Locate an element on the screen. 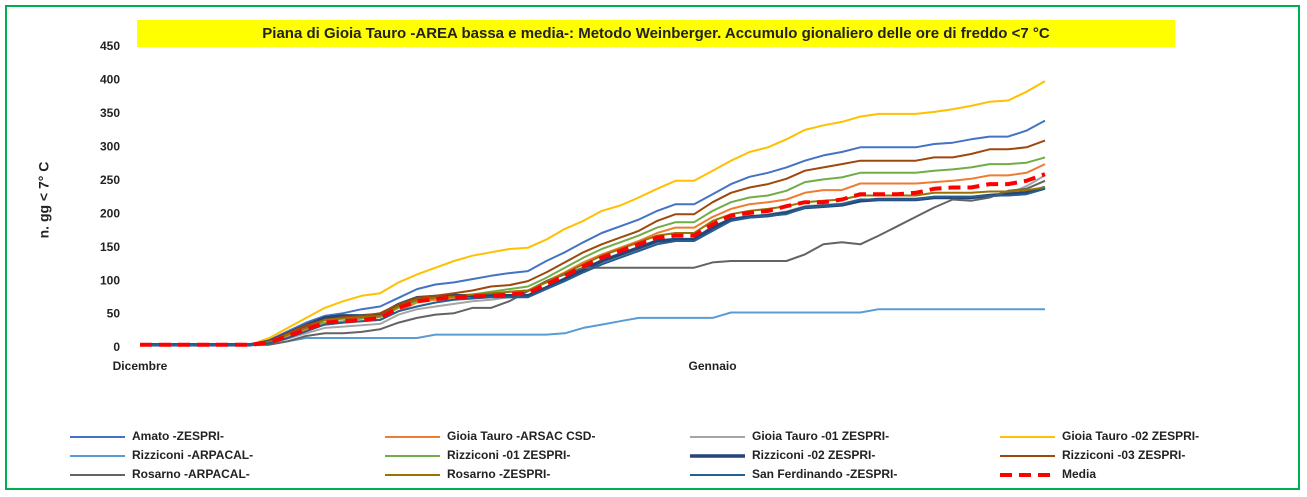  legend-label: Gioia Tauro -ARSAC CSD- is located at coordinates (521, 436).